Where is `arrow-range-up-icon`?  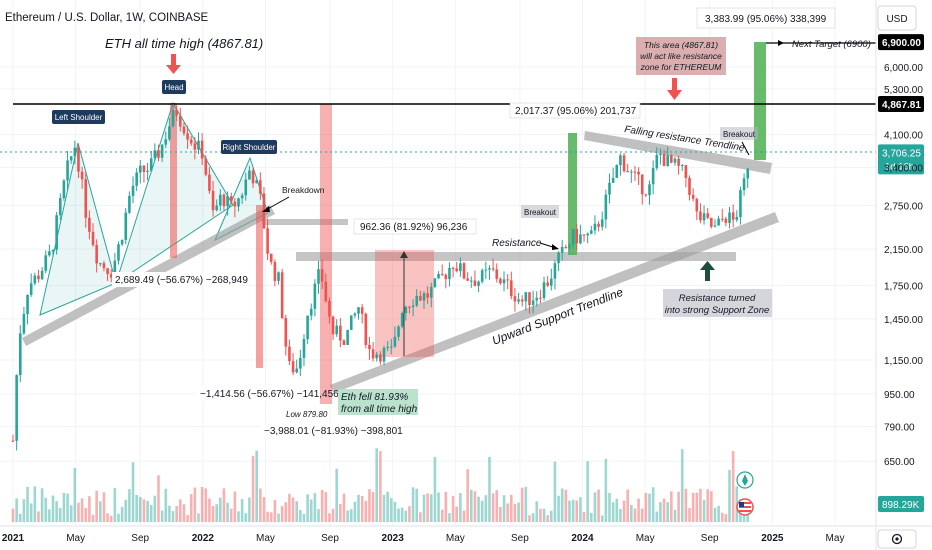
arrow-range-up-icon is located at coordinates (404, 303).